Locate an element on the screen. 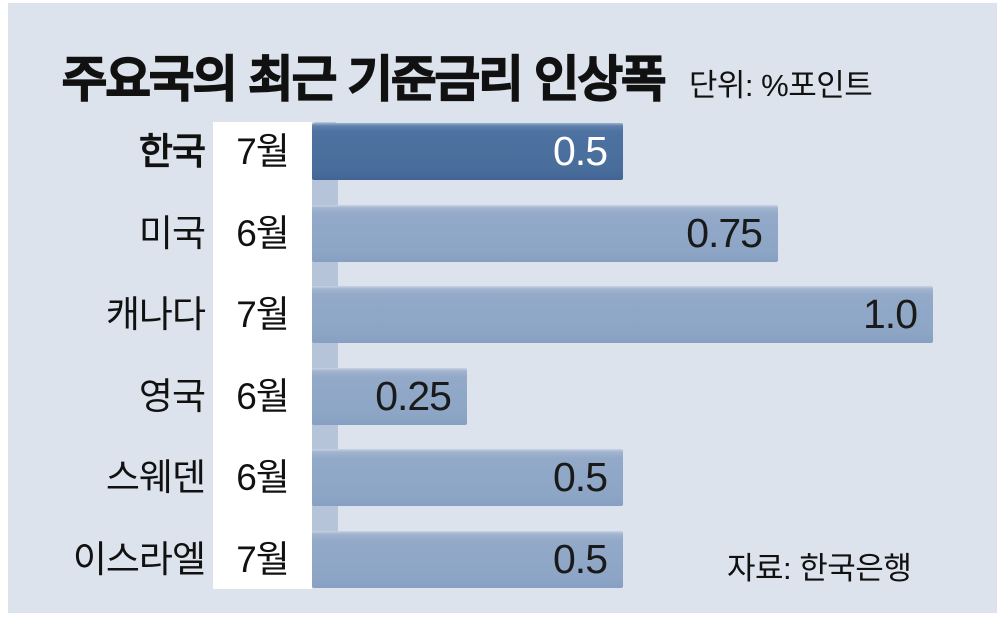 The image size is (1000, 619). bar-sweden: 0.5 is located at coordinates (467, 477).